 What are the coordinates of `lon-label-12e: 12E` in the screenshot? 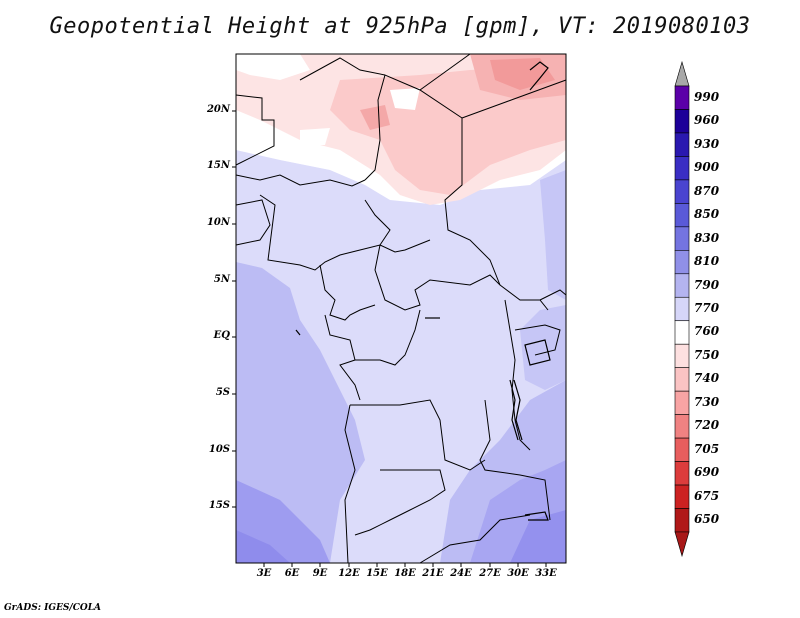 It's located at (349, 573).